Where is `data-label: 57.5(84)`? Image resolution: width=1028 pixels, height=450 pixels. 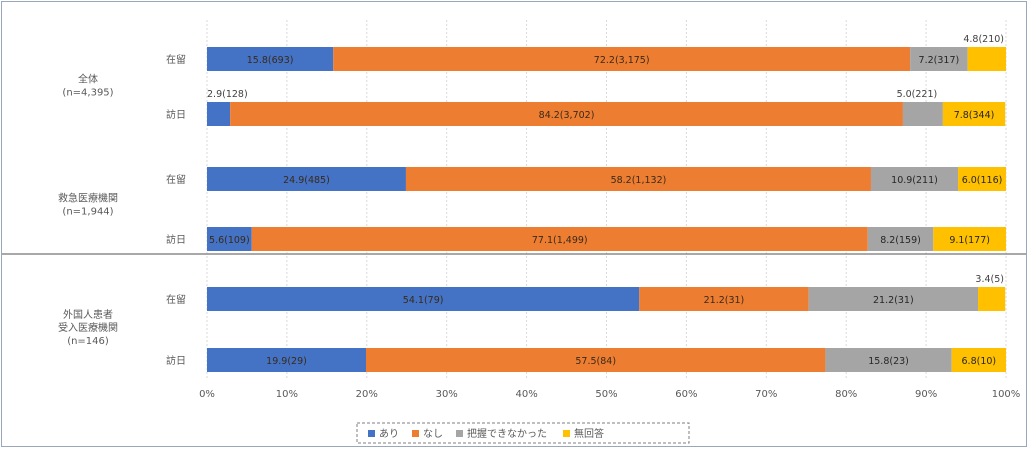 data-label: 57.5(84) is located at coordinates (595, 361).